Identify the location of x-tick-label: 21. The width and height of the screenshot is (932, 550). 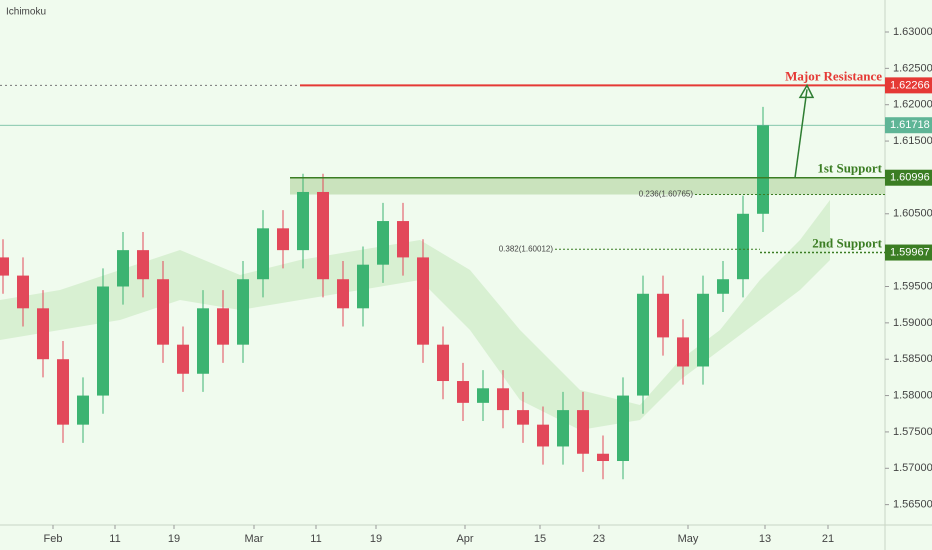
(828, 539).